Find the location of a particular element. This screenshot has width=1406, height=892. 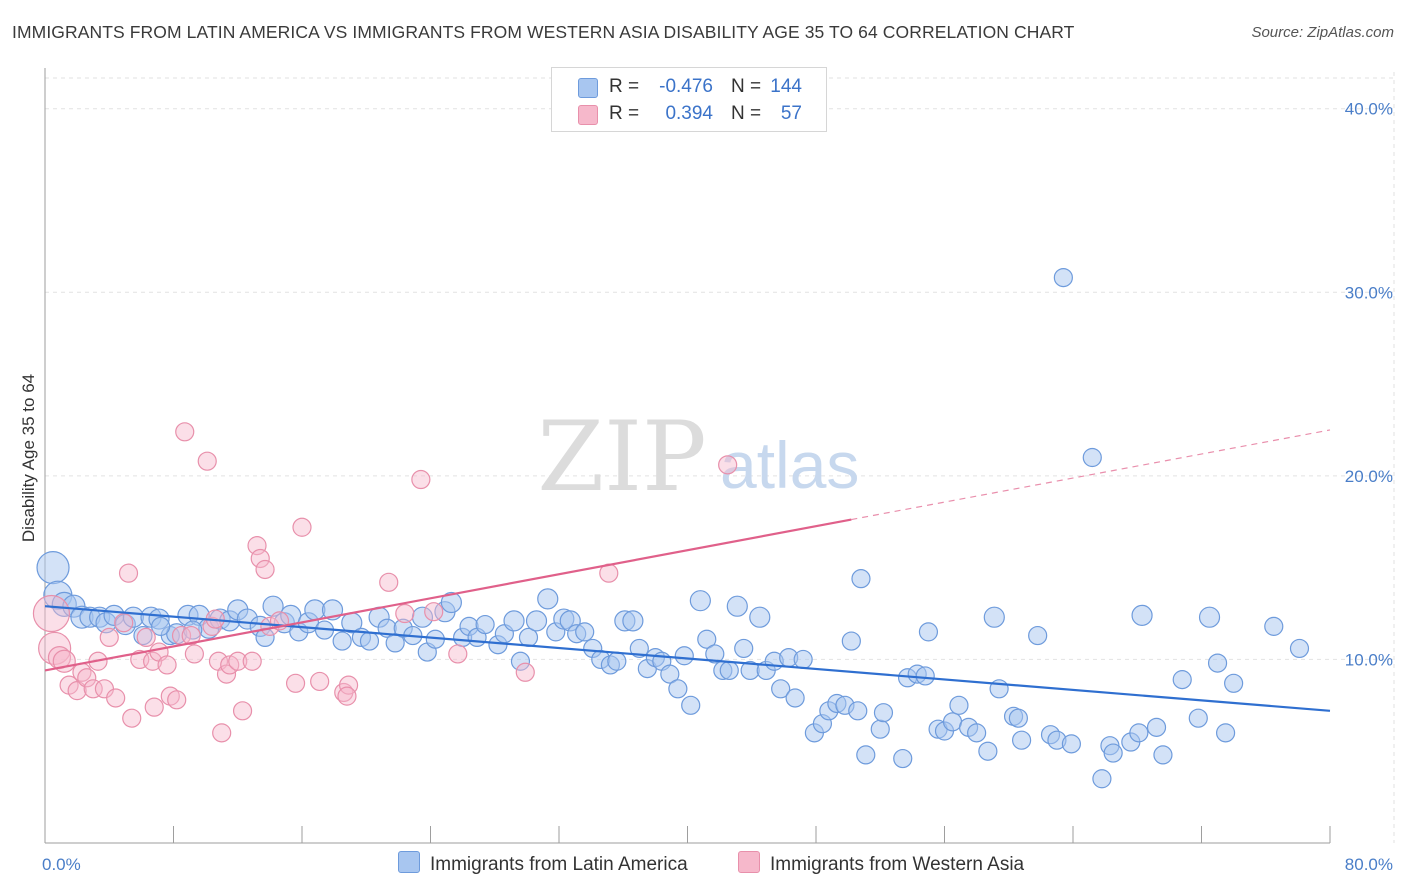

y-tick-label: 10.0% is located at coordinates (1369, 659).